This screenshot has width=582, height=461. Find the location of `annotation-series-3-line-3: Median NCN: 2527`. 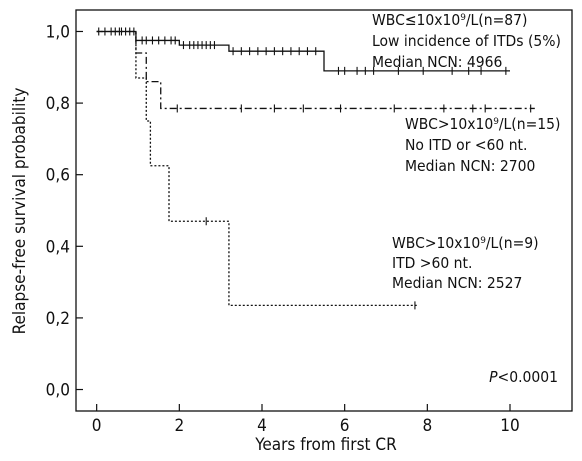

annotation-series-3-line-3: Median NCN: 2527 is located at coordinates (457, 283).